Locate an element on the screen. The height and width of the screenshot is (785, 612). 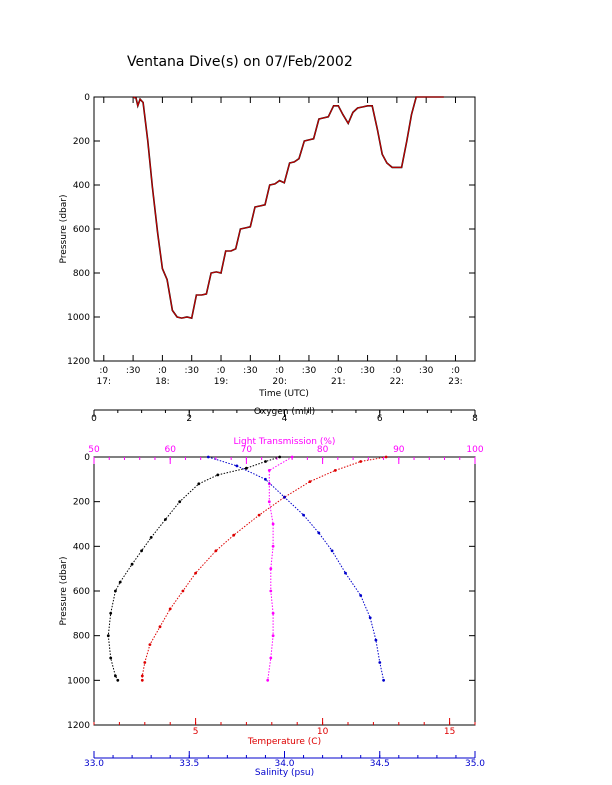
axis-tick-label: 2 is located at coordinates (189, 419).